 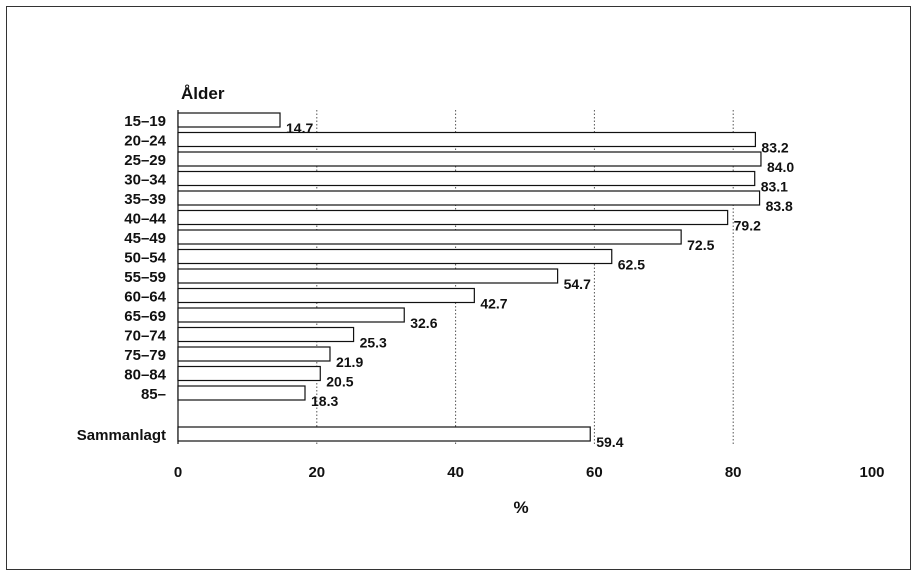 I want to click on value-label: 83.2, so click(x=774, y=148).